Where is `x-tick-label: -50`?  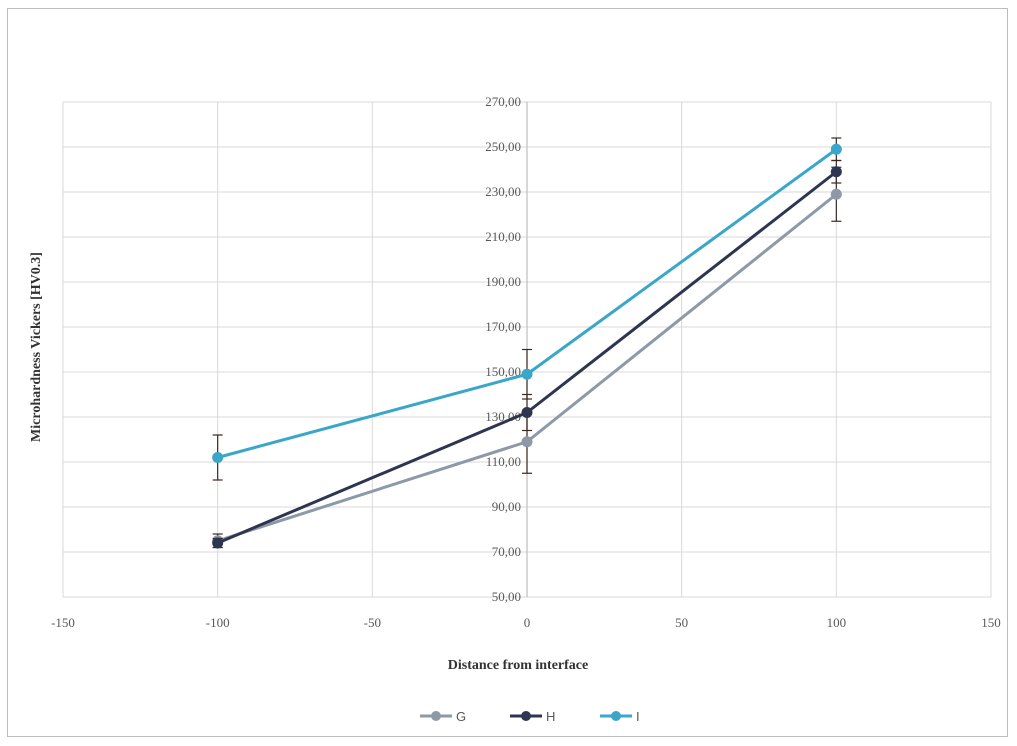 x-tick-label: -50 is located at coordinates (372, 622).